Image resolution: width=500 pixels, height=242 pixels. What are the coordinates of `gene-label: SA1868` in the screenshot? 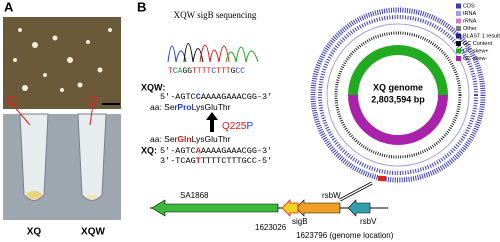 It's located at (194, 195).